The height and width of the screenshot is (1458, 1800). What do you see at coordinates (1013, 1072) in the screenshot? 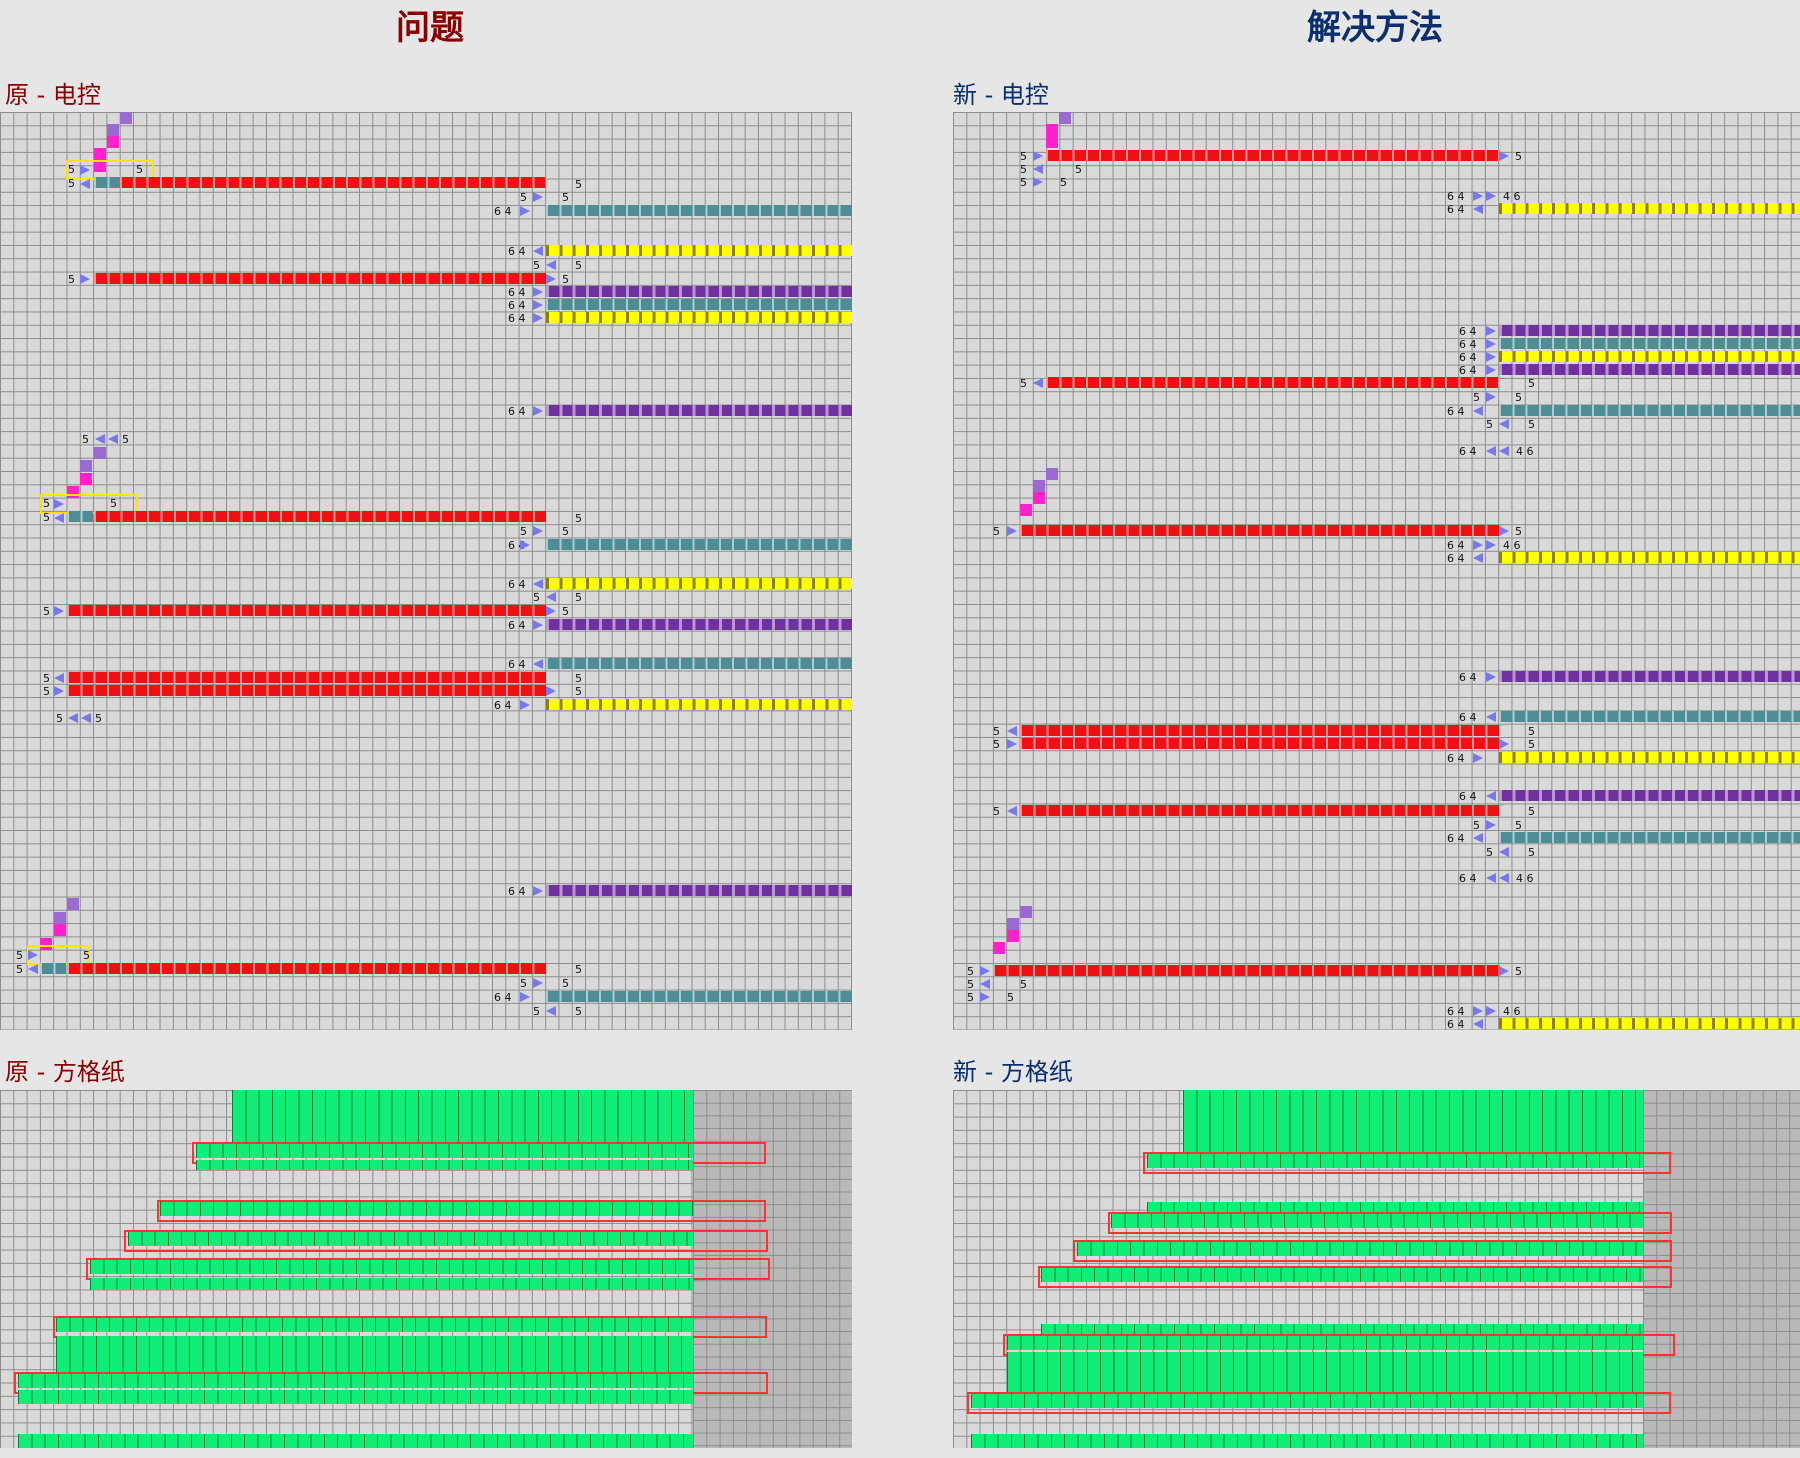
I see `new-grid-label: 新 - 方格纸` at bounding box center [1013, 1072].